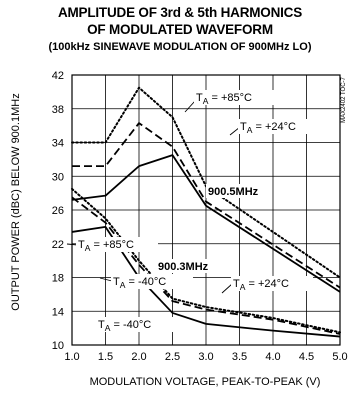 This screenshot has width=360, height=394. What do you see at coordinates (224, 99) in the screenshot?
I see `annotation-ta-85-top: TA = +85°C` at bounding box center [224, 99].